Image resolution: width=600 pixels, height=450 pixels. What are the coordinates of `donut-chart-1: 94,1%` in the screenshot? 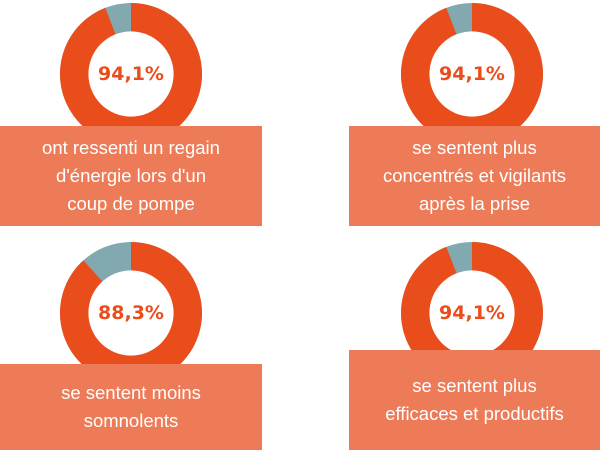 It's located at (131, 74).